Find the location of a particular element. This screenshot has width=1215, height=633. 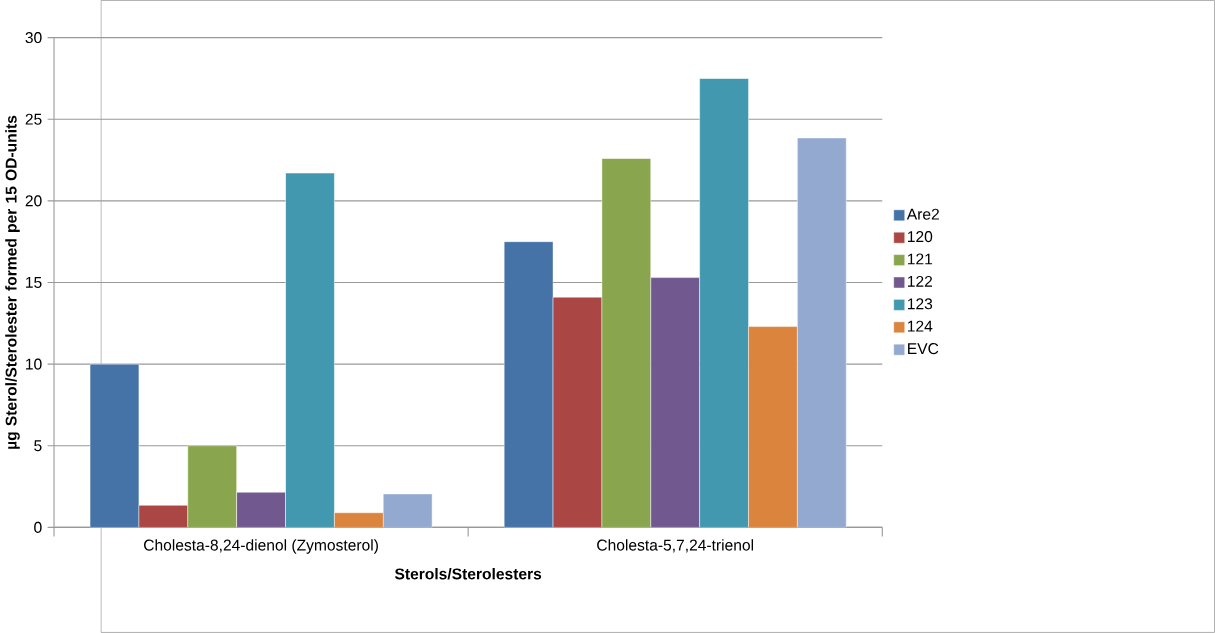

legend-label: 121 is located at coordinates (920, 259).